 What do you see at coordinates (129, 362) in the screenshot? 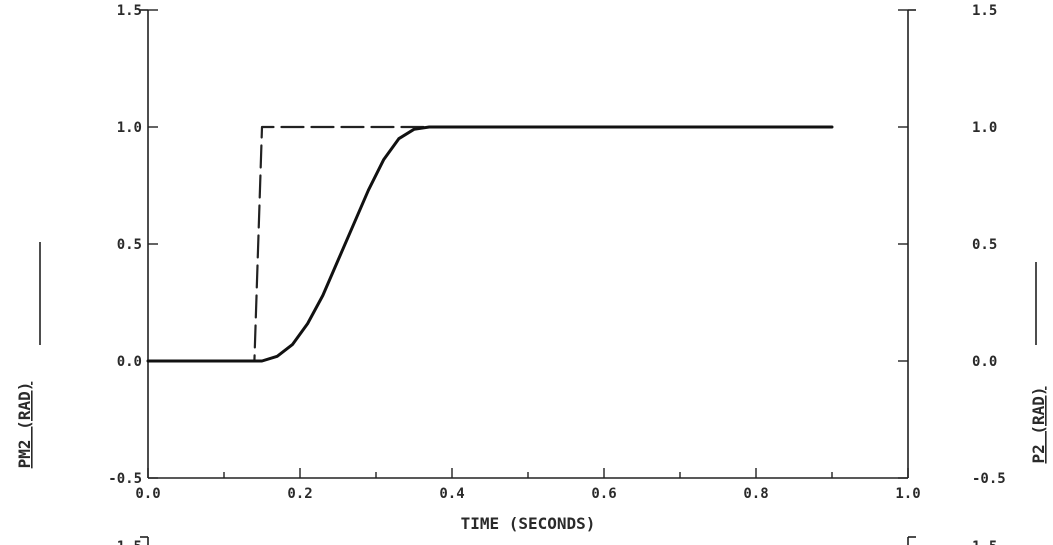
I see `y-tick-label-left: 0.0` at bounding box center [129, 362].